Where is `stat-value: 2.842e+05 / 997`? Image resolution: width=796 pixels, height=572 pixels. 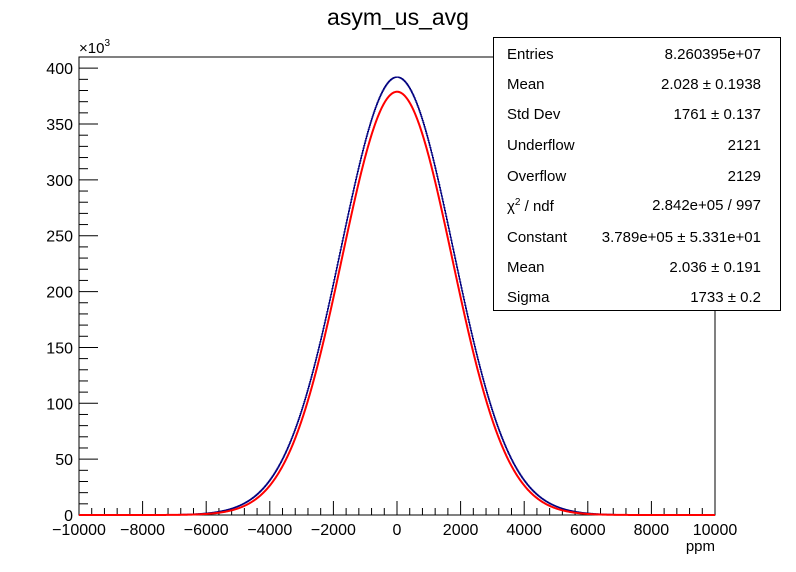
stat-value: 2.842e+05 / 997 is located at coordinates (706, 205).